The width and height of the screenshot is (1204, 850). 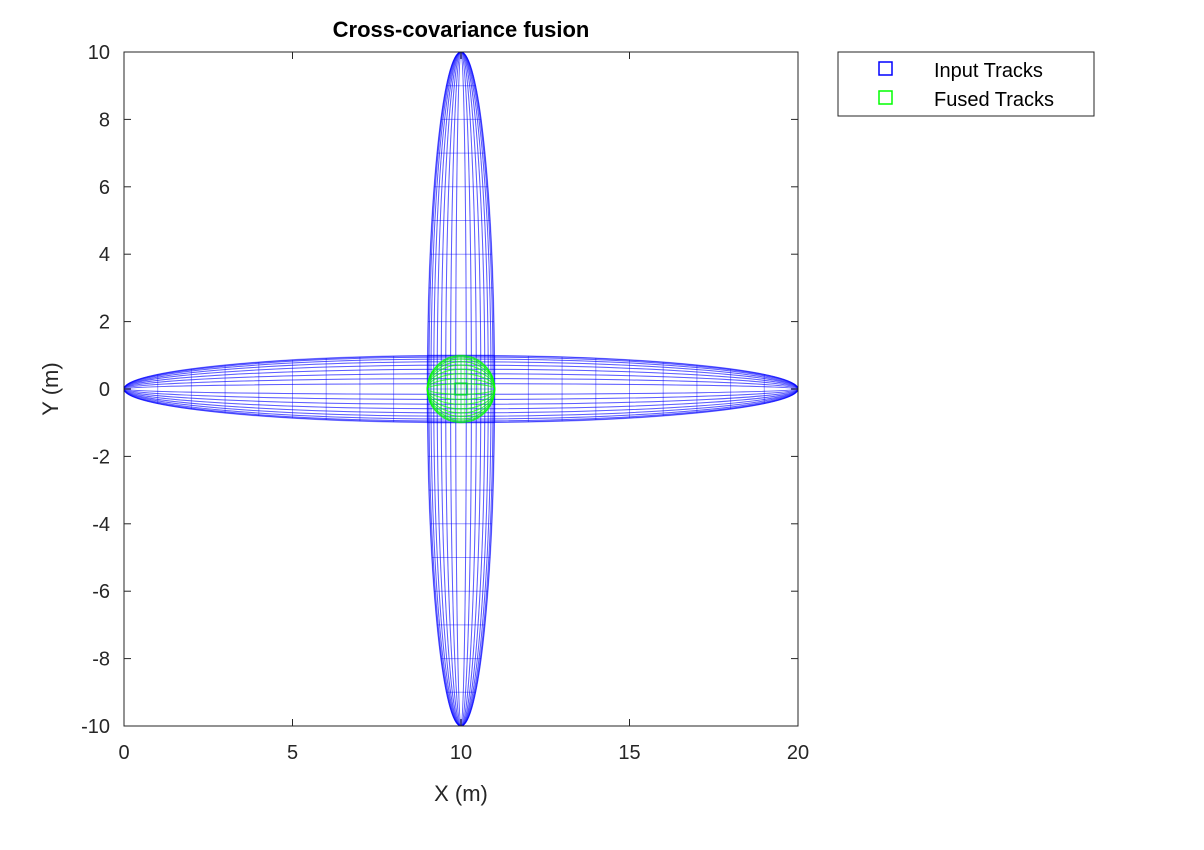 I want to click on mesh-line, so click(x=461, y=389).